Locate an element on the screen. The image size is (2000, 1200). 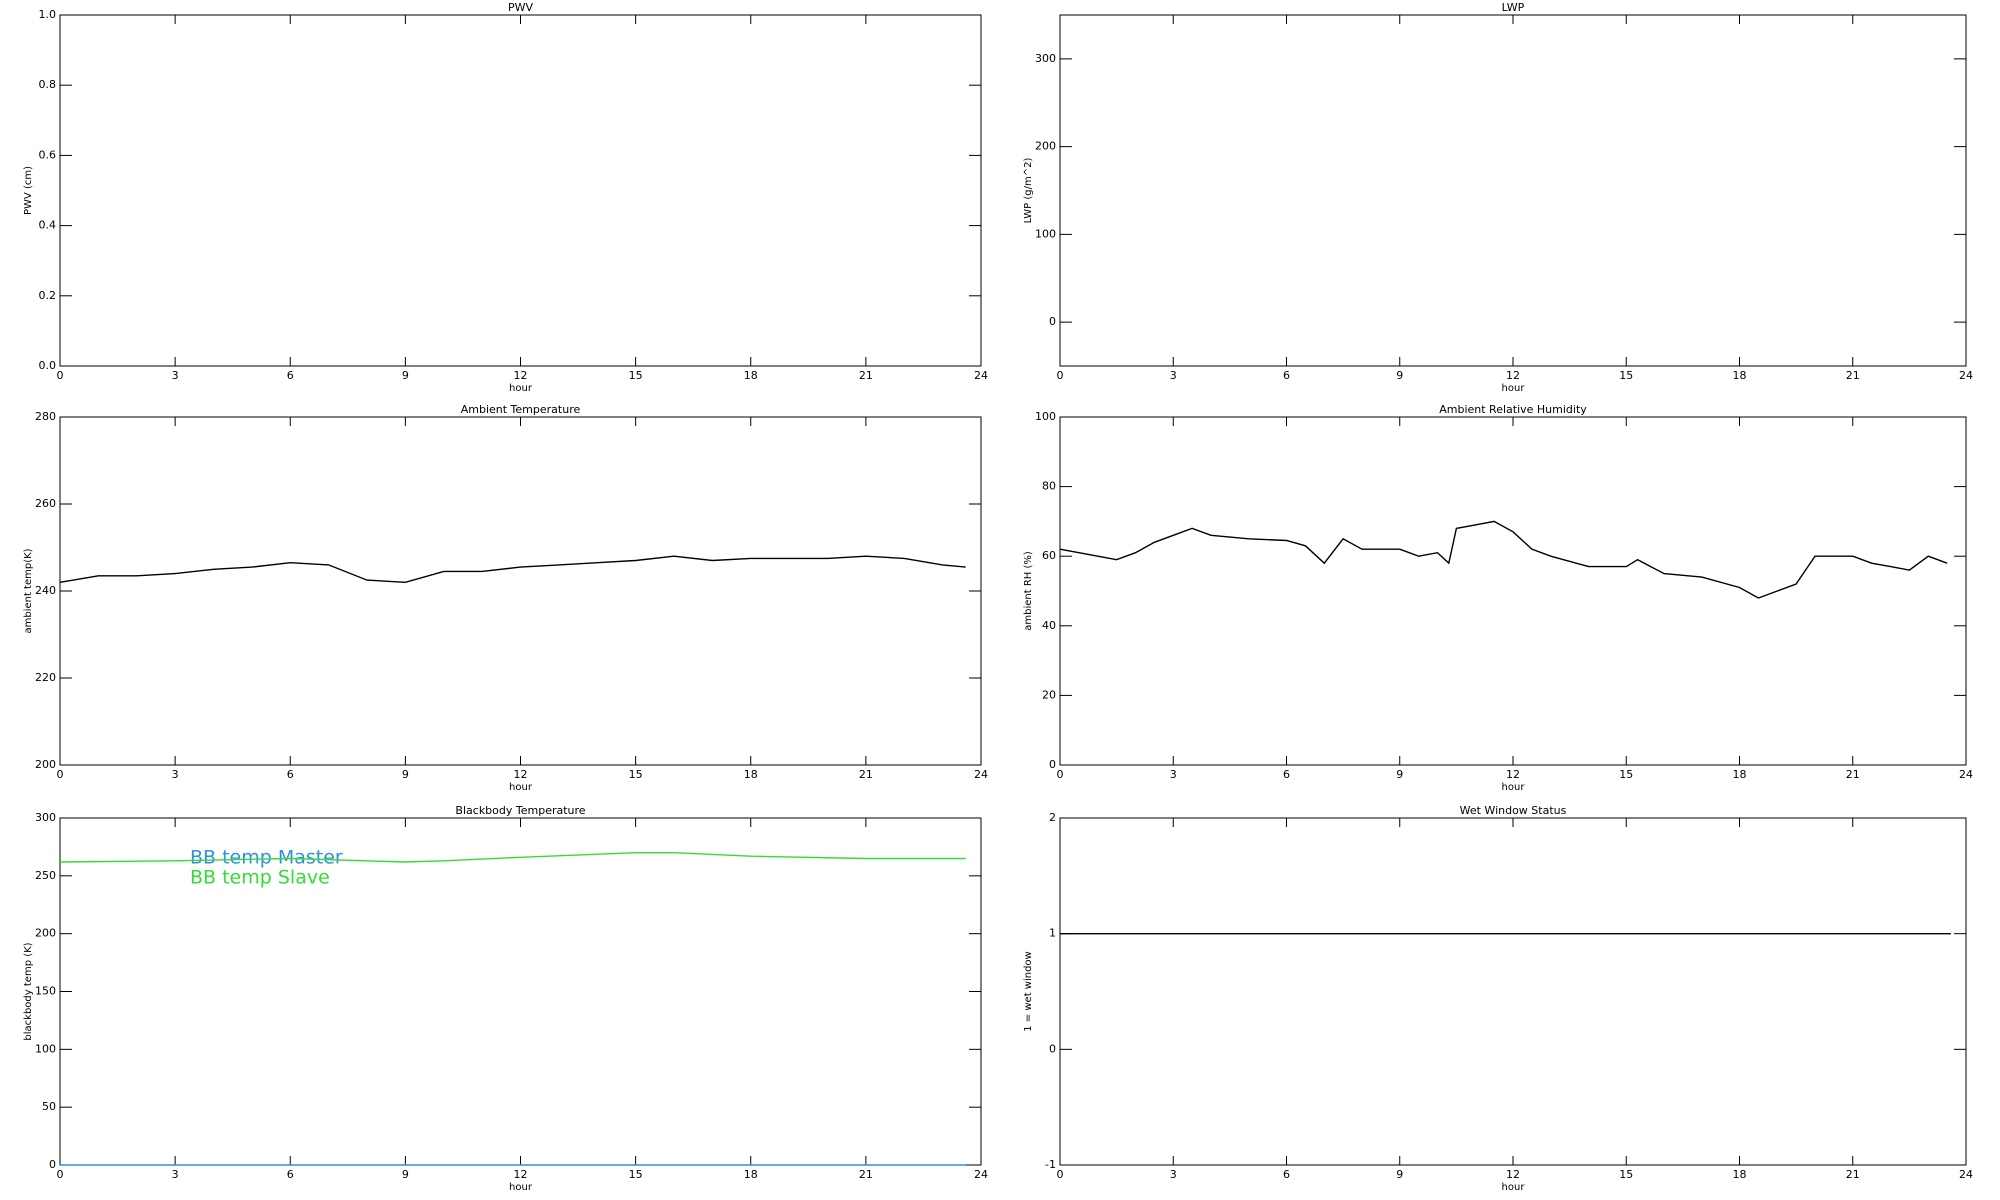
chart-title: Wet Window Status is located at coordinates (1513, 810).